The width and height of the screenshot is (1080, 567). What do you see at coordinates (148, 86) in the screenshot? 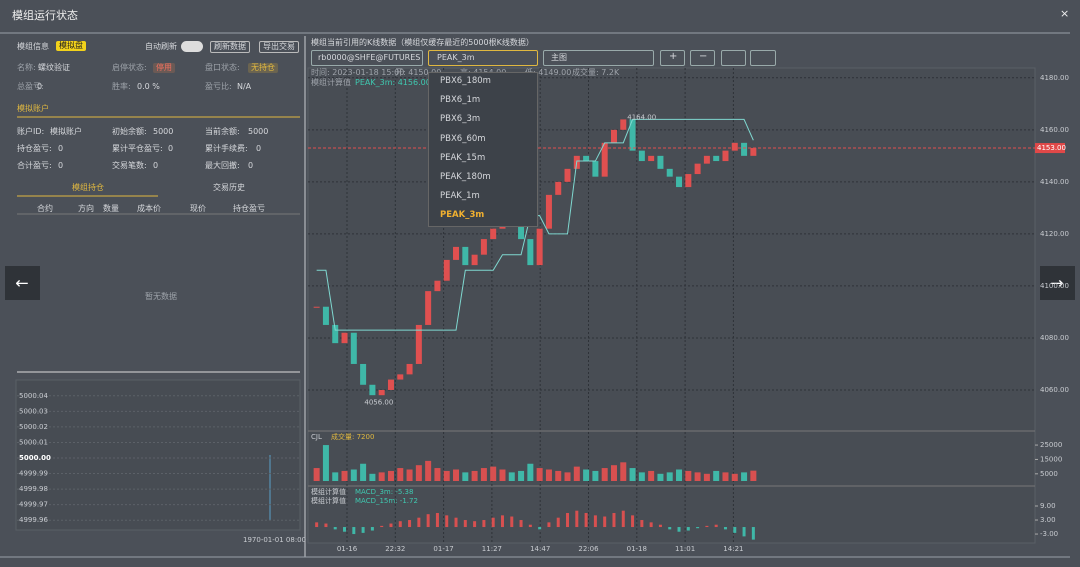
I see `field-value: 0.0 %` at bounding box center [148, 86].